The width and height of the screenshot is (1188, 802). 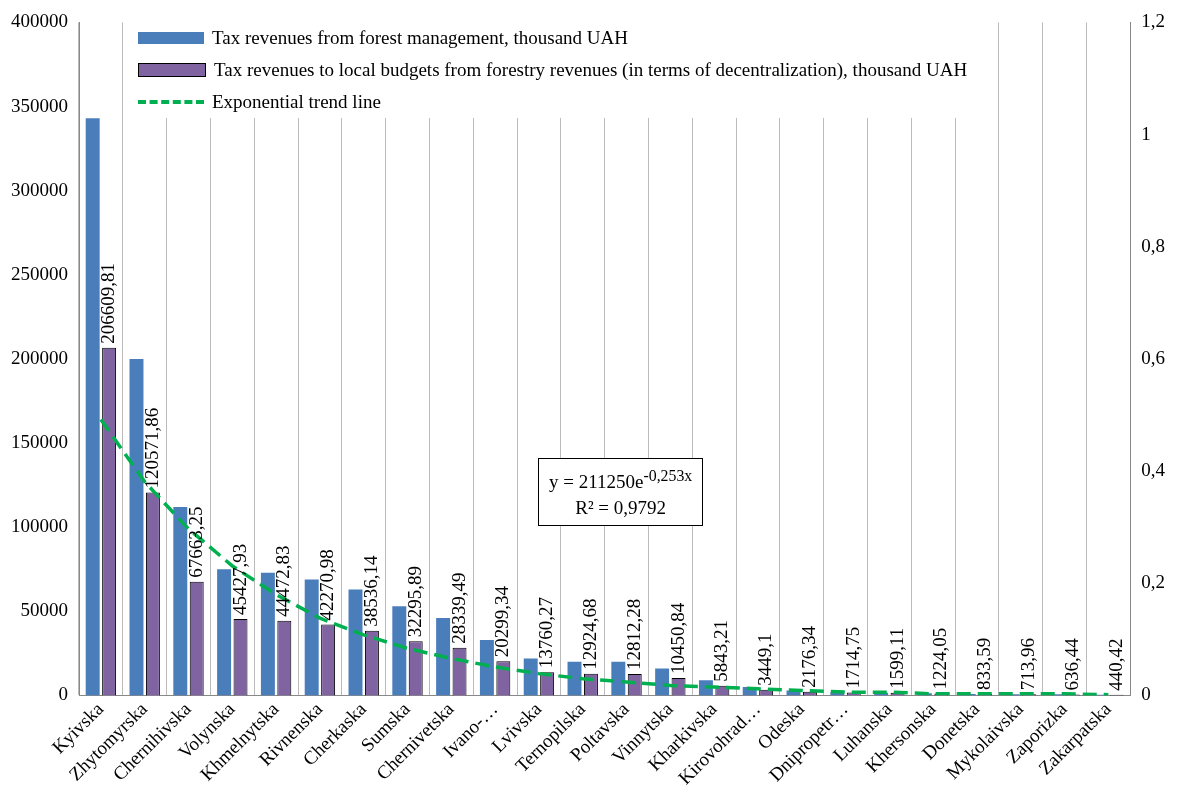 I want to click on y-tick-label: 100000, so click(x=39, y=526).